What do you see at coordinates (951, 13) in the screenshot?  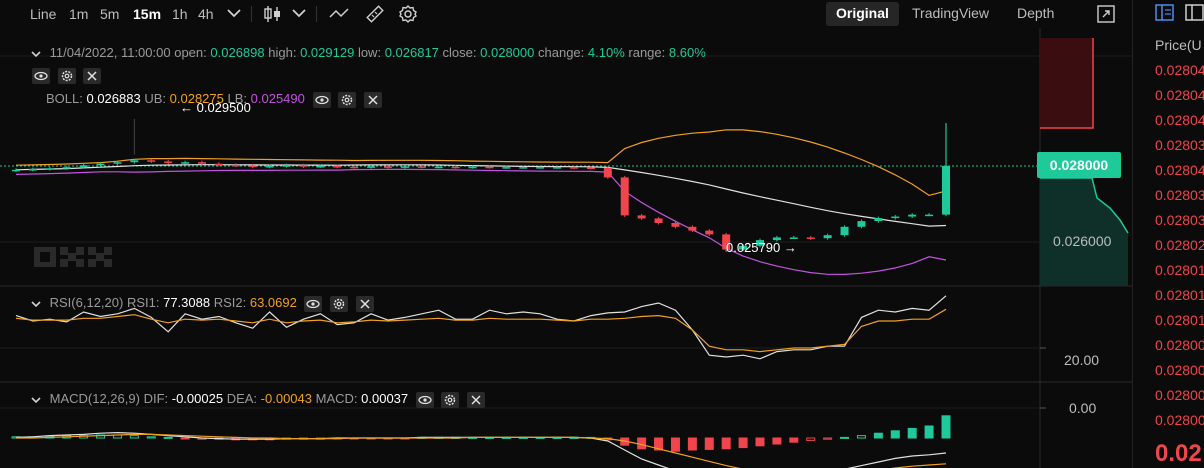 I see `view-tradingview-button: TradingView` at bounding box center [951, 13].